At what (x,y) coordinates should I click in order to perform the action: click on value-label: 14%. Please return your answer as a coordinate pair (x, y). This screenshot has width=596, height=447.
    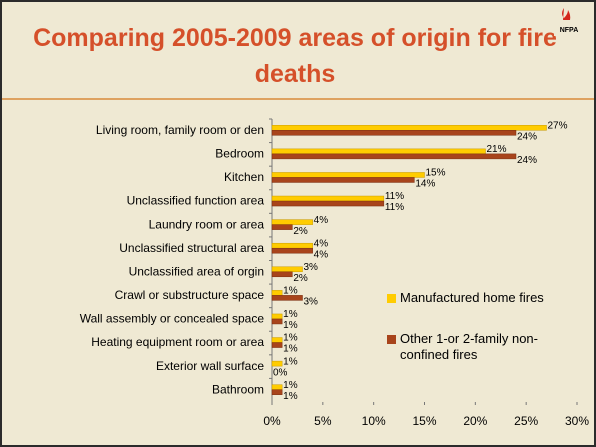
    Looking at the image, I should click on (425, 184).